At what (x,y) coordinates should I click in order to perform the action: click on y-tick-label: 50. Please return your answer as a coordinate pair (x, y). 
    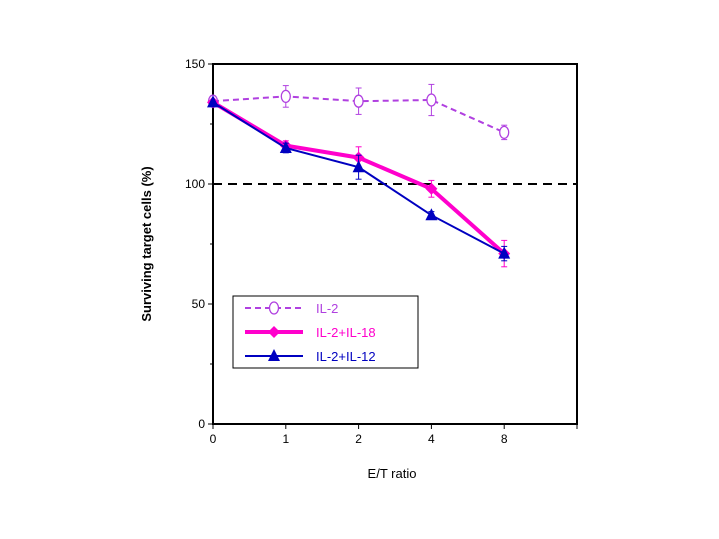
    Looking at the image, I should click on (199, 304).